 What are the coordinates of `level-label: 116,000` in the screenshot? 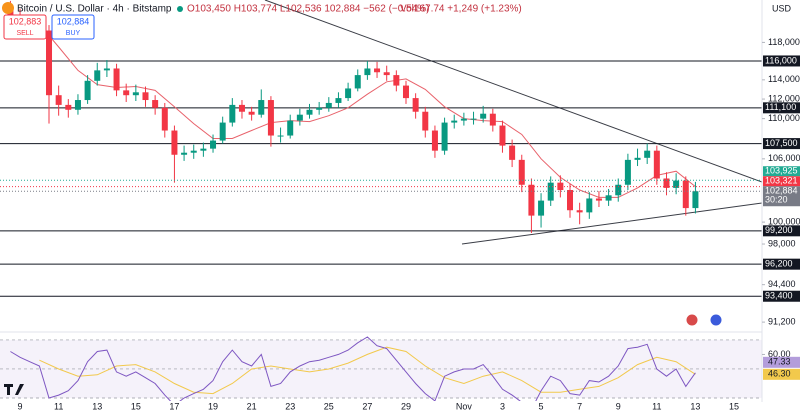 It's located at (781, 60).